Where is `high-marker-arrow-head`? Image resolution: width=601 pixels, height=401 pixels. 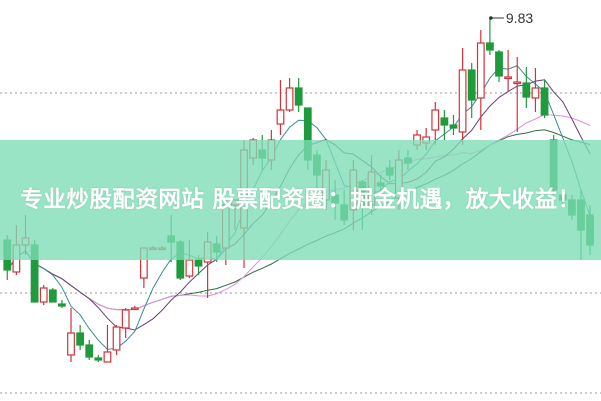
high-marker-arrow-head is located at coordinates (491, 18).